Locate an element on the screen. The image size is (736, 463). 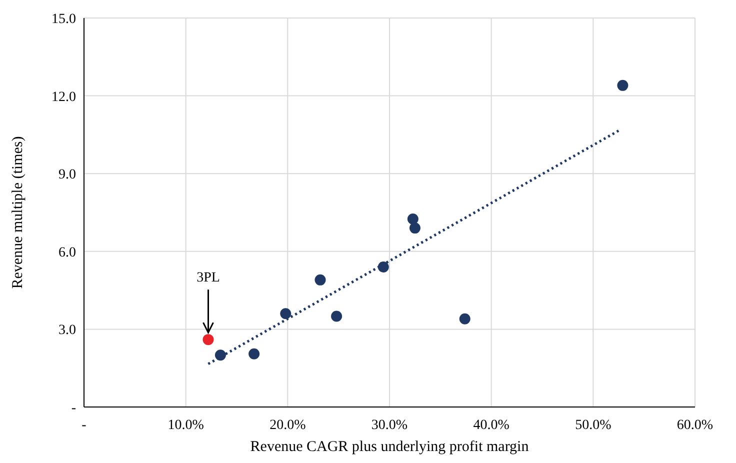
y-tick-label: 12.0 is located at coordinates (64, 97).